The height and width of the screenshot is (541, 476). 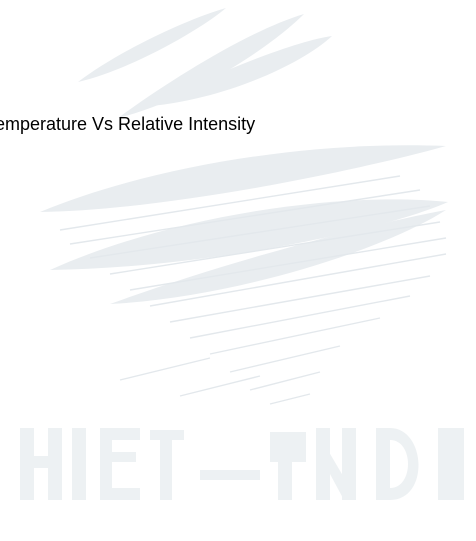 What do you see at coordinates (128, 124) in the screenshot?
I see `caption-text: Temperature Vs Relative Intensity` at bounding box center [128, 124].